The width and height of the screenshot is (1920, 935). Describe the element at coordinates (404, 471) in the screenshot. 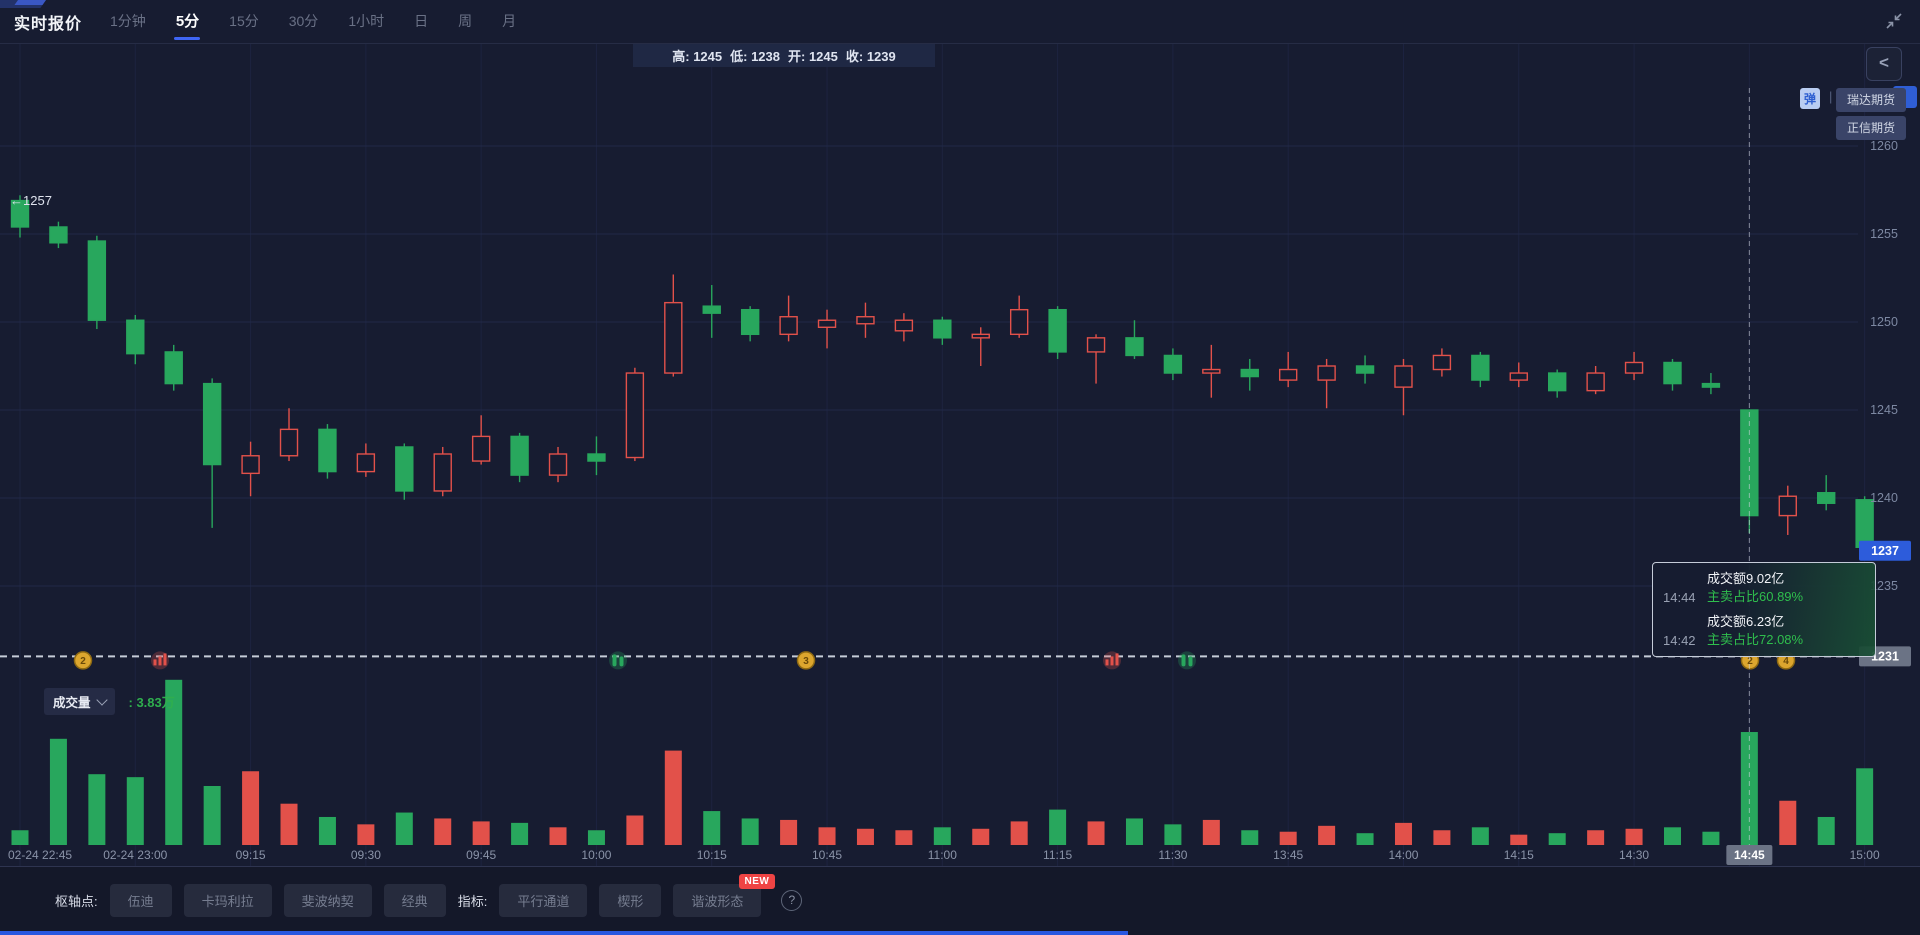

I see `candle-09:35` at that location.